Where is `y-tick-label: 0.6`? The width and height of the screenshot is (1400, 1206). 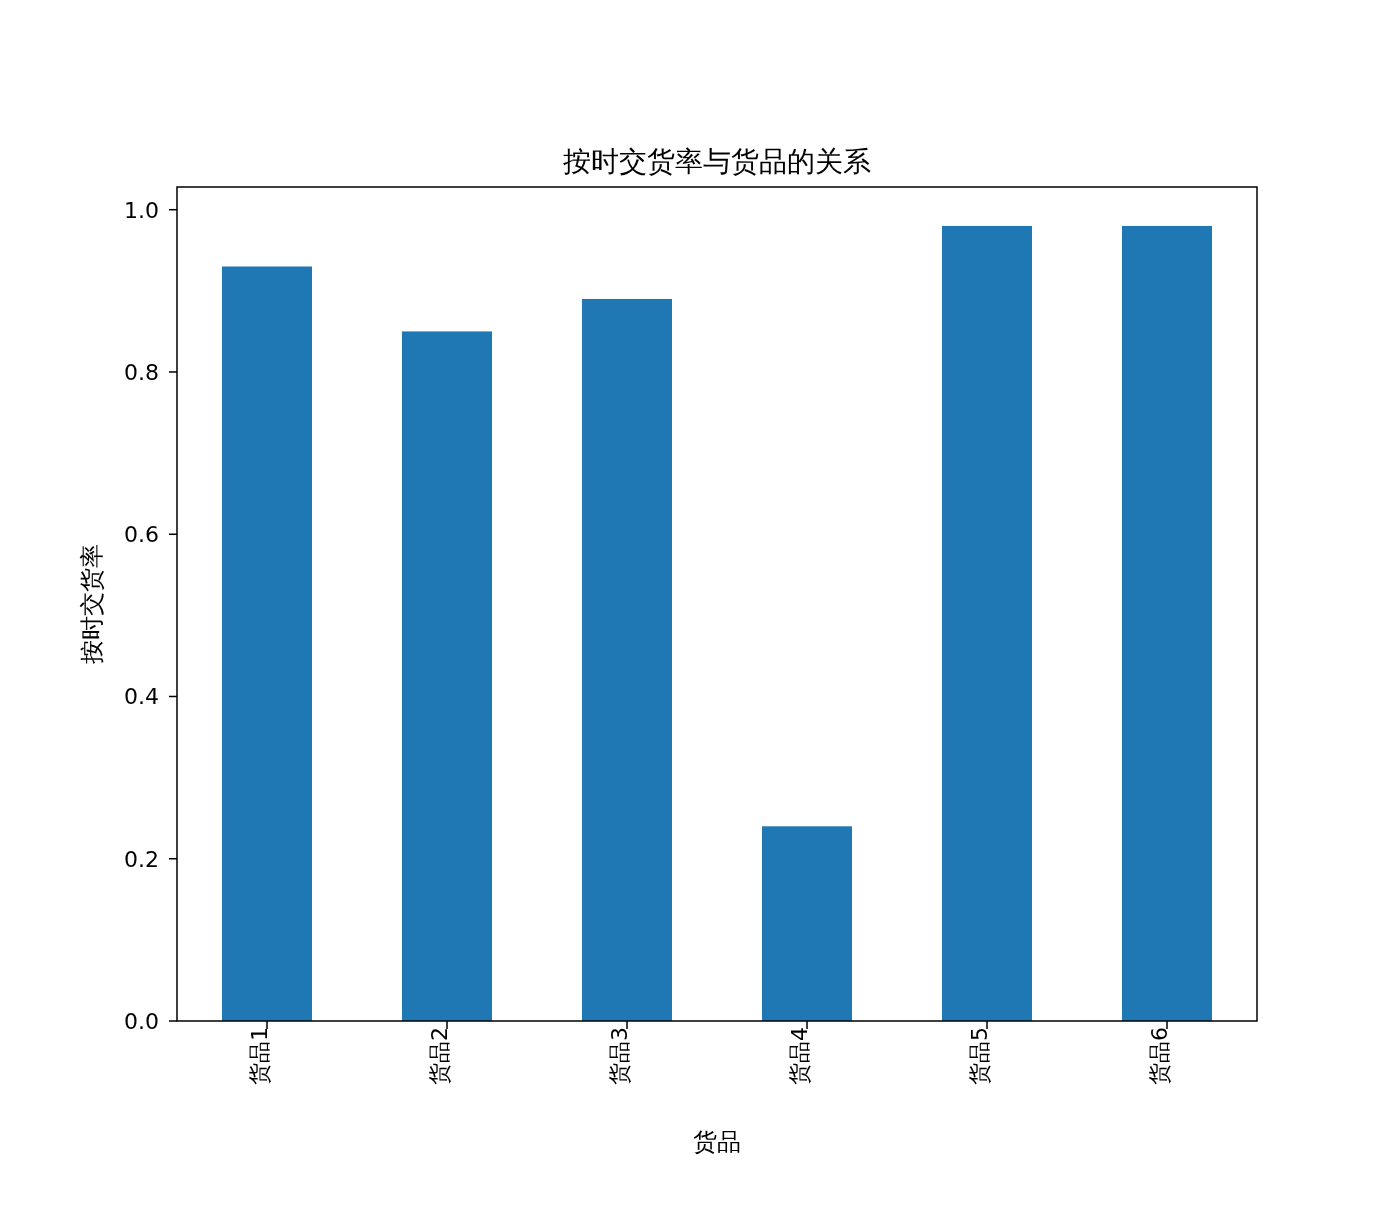 y-tick-label: 0.6 is located at coordinates (141, 535).